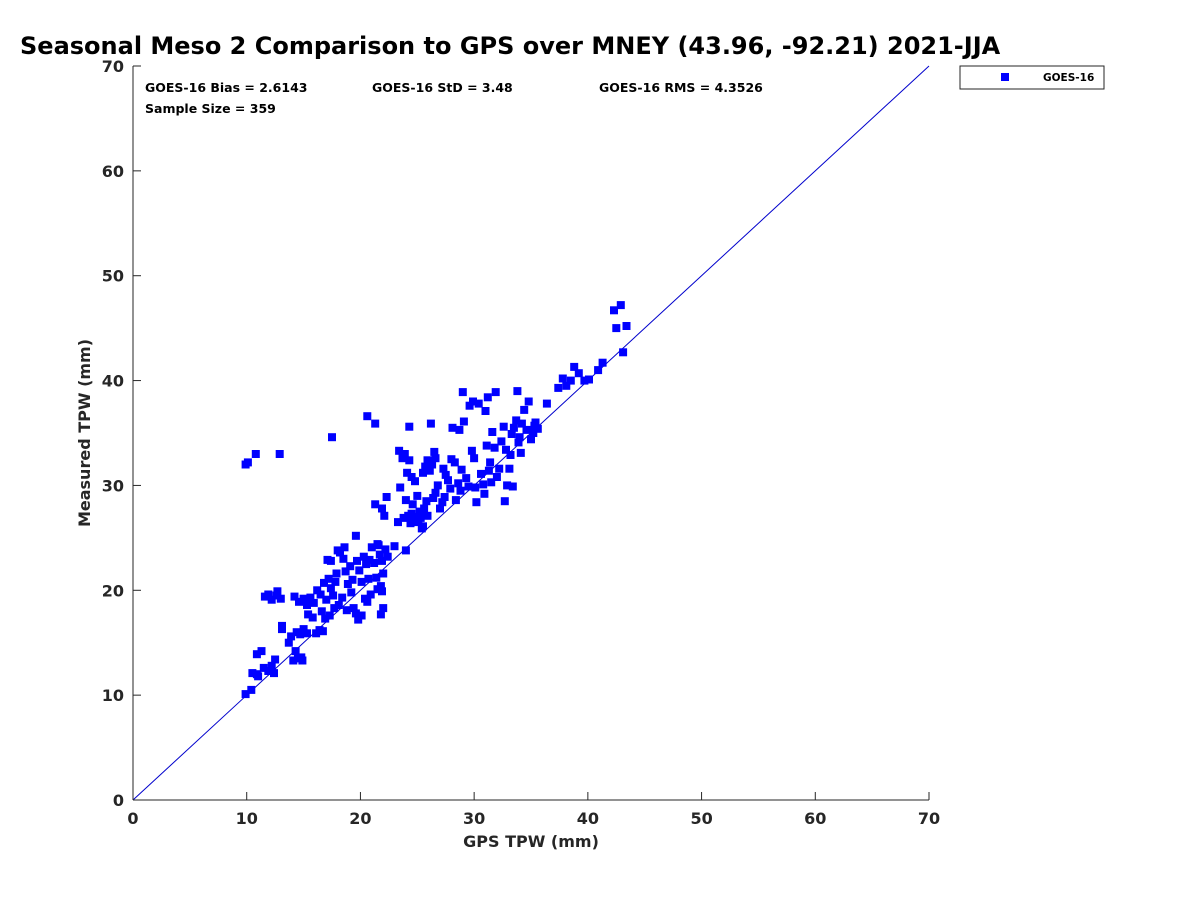 This screenshot has width=1200, height=900. I want to click on legend-label: GOES-16, so click(1068, 78).